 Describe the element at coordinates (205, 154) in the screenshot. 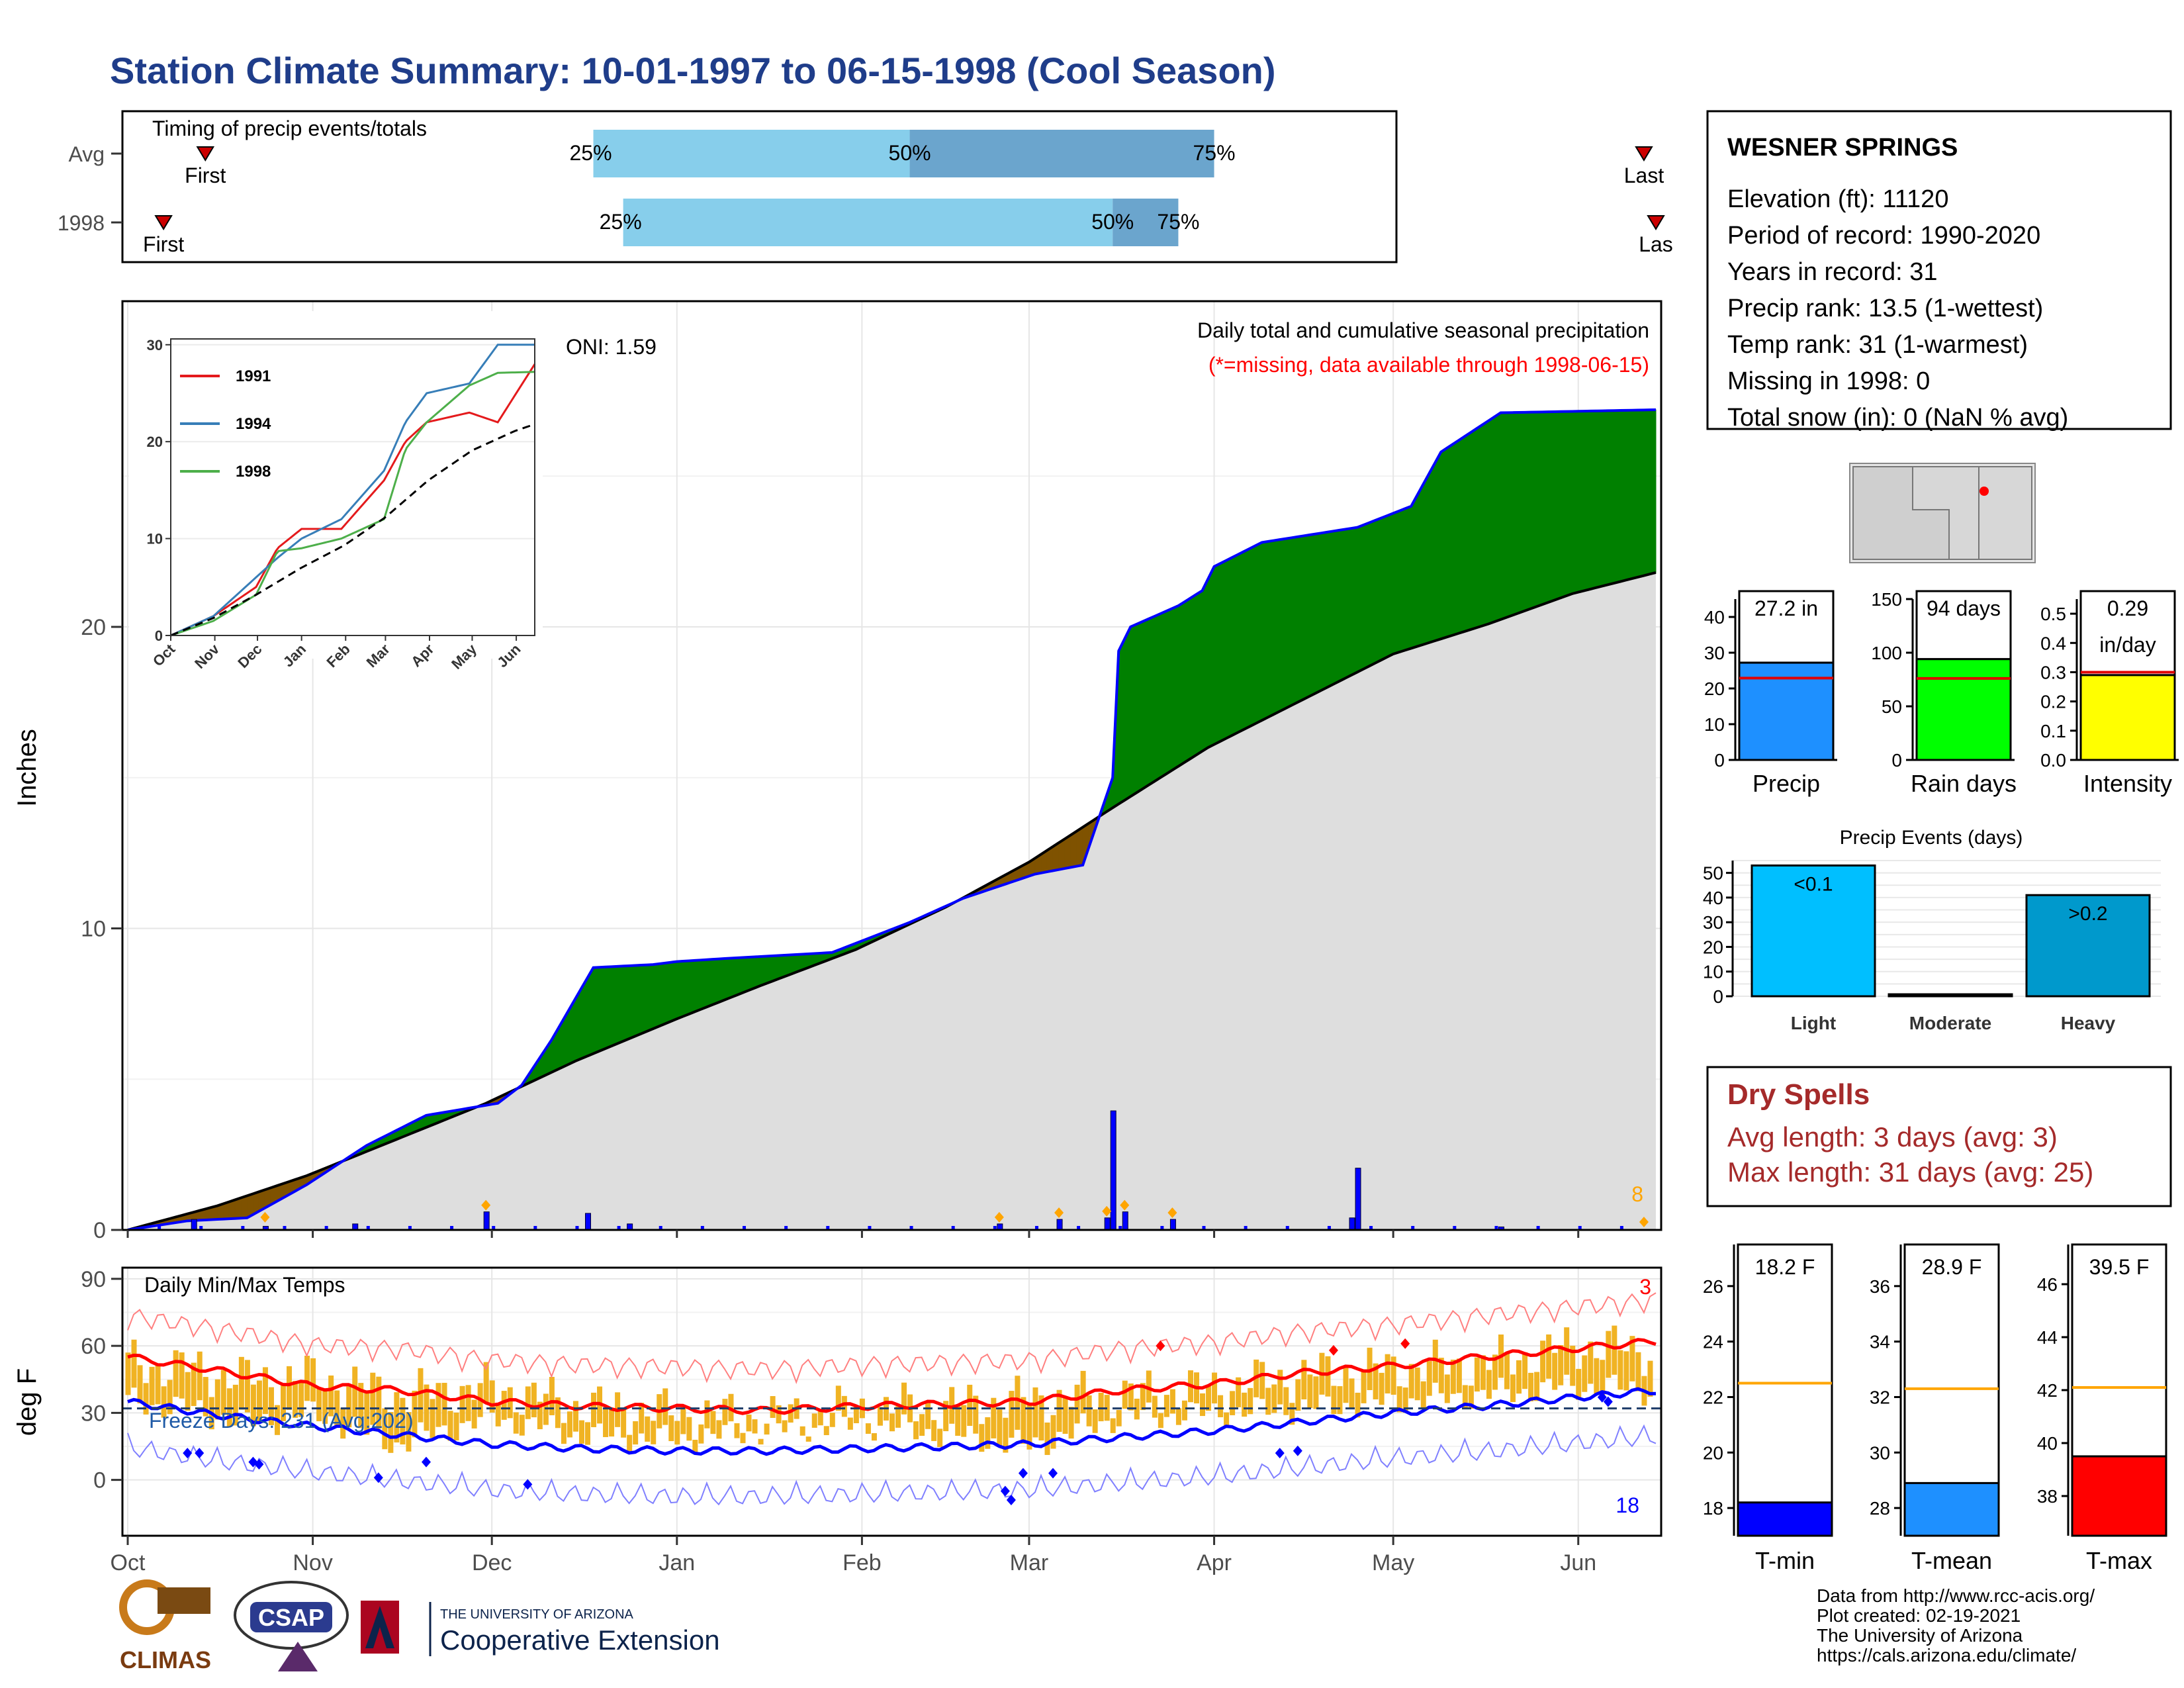

I see `first-event-marker` at that location.